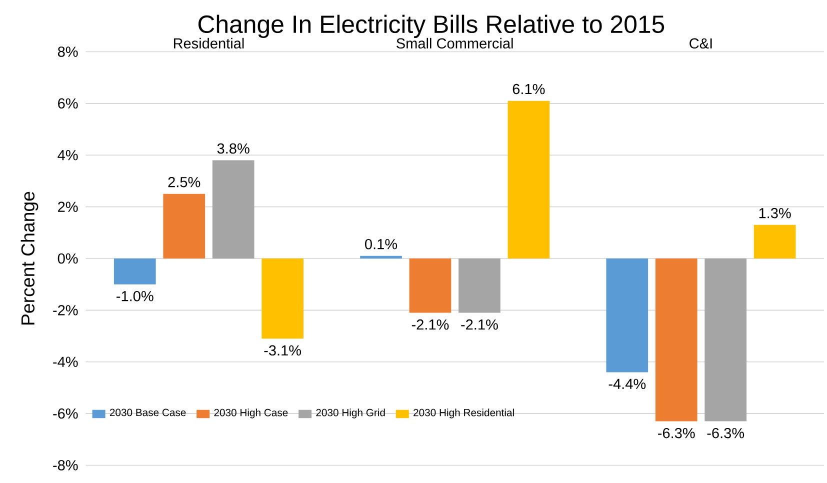  Describe the element at coordinates (627, 384) in the screenshot. I see `data-label: -4.4%` at that location.